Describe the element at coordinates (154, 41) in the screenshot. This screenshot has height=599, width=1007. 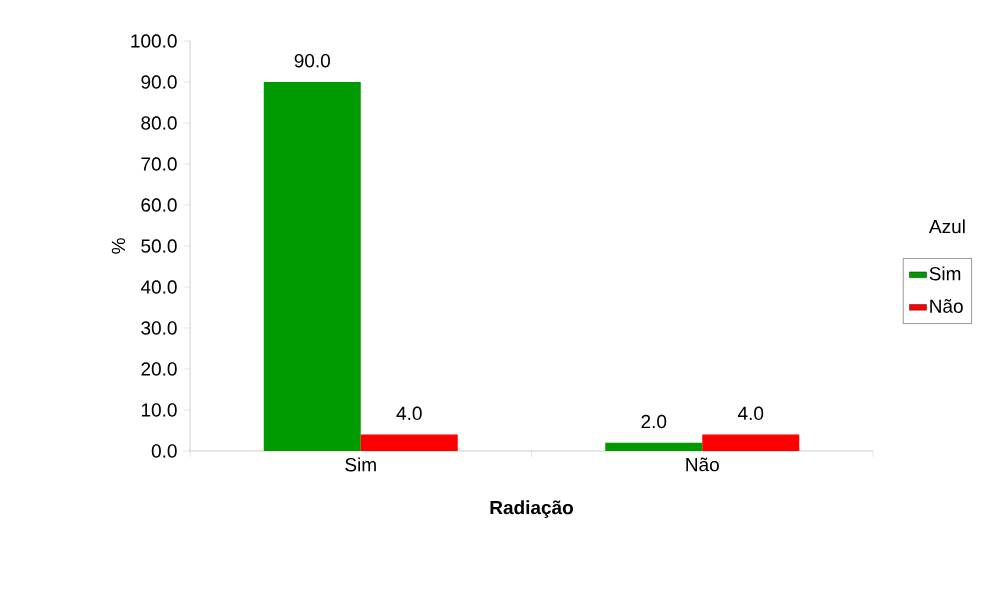
I see `y-tick-label: 100.0` at that location.